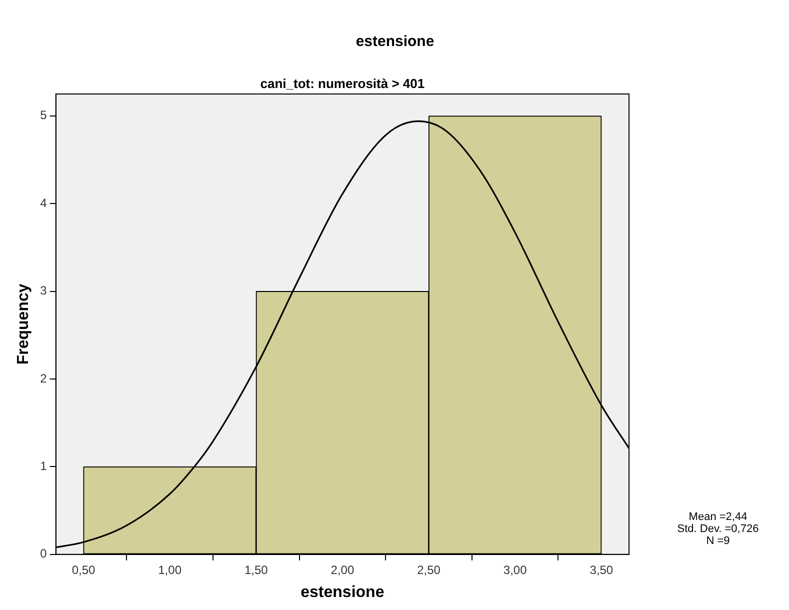 Image resolution: width=789 pixels, height=610 pixels. What do you see at coordinates (718, 541) in the screenshot?
I see `text: N =9` at bounding box center [718, 541].